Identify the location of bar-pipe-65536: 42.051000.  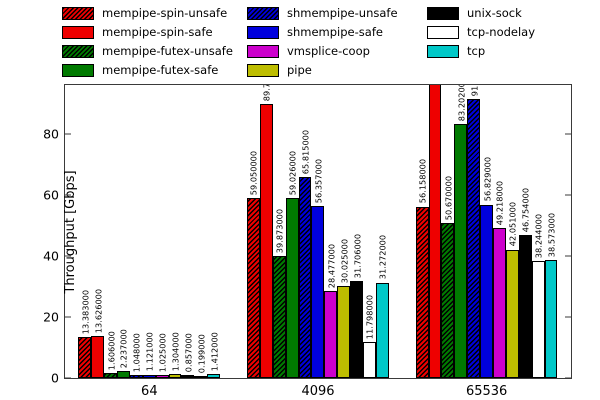
(512, 290).